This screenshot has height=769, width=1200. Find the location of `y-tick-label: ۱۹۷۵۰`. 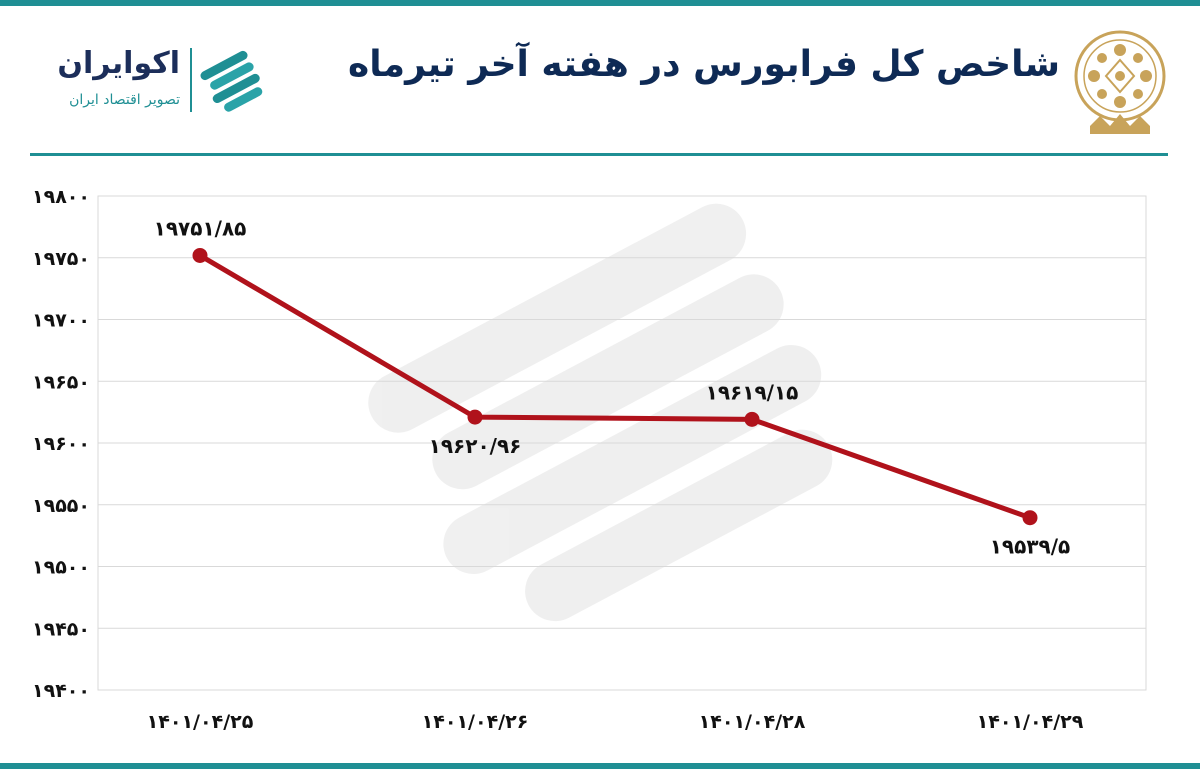

y-tick-label: ۱۹۷۵۰ is located at coordinates (61, 259).